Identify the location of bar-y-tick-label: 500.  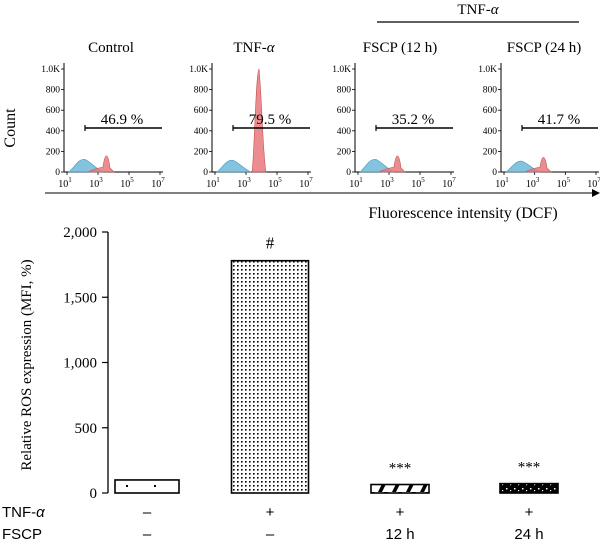
(86, 429).